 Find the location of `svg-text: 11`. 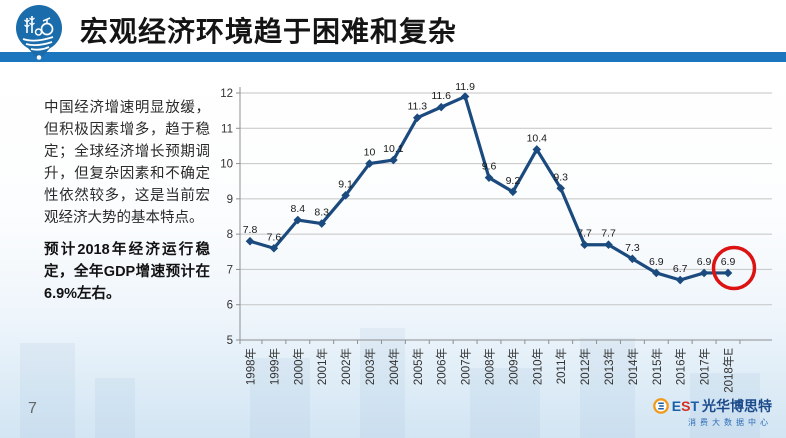

svg-text: 11 is located at coordinates (227, 129).